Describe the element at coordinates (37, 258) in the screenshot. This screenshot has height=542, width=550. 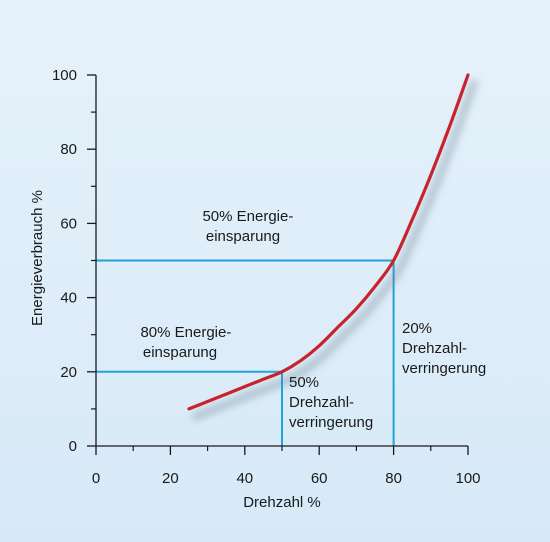
I see `y-axis-label: Energieverbrauch %` at that location.